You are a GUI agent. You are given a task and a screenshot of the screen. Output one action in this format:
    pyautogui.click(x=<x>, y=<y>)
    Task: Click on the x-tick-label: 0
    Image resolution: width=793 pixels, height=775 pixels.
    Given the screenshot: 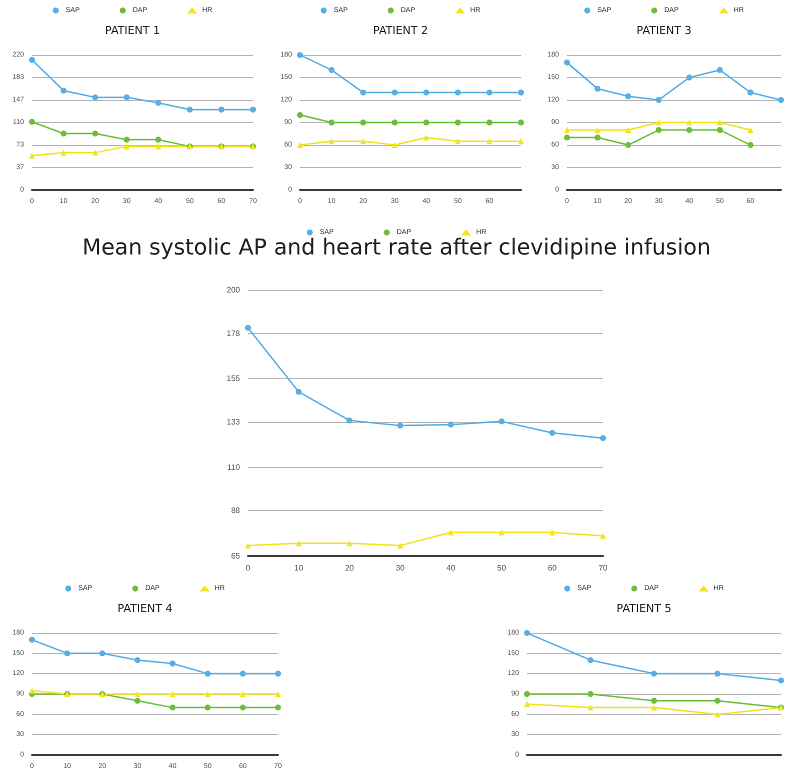 What is the action you would take?
    pyautogui.click(x=248, y=568)
    